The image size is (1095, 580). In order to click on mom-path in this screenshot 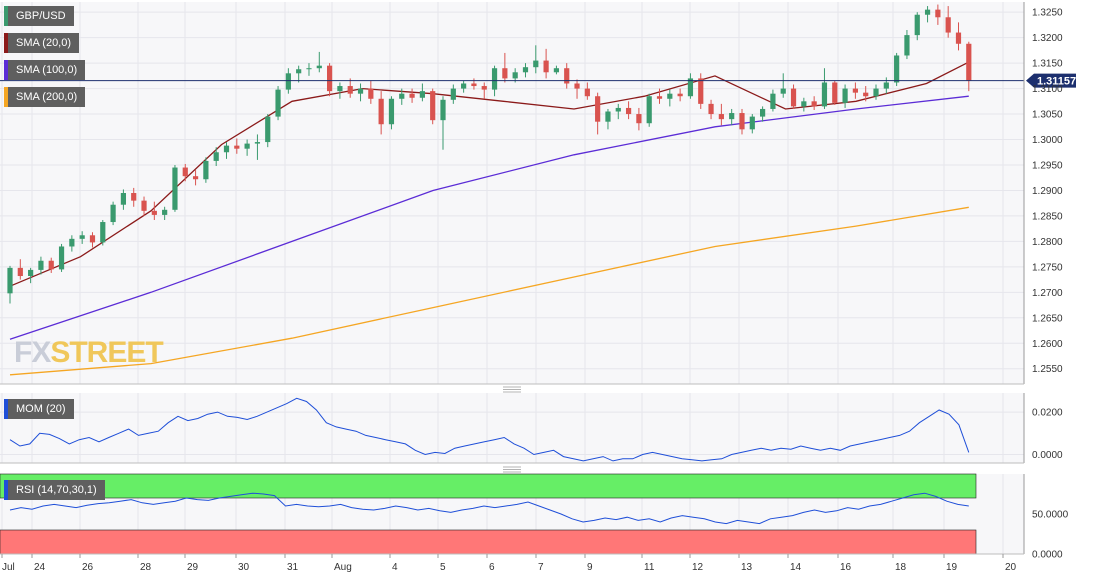, I will do `click(489, 429)`.